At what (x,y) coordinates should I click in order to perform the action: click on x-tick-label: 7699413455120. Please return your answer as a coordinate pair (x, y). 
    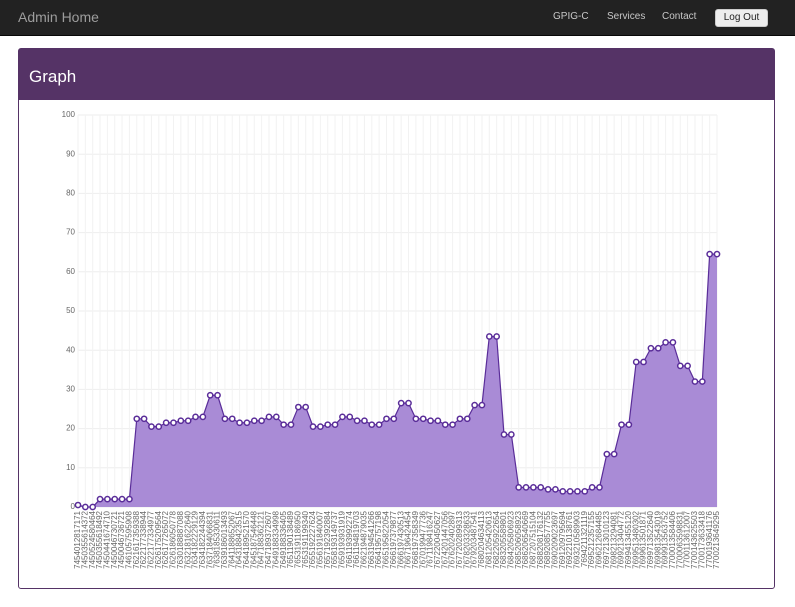
    Looking at the image, I should click on (628, 539).